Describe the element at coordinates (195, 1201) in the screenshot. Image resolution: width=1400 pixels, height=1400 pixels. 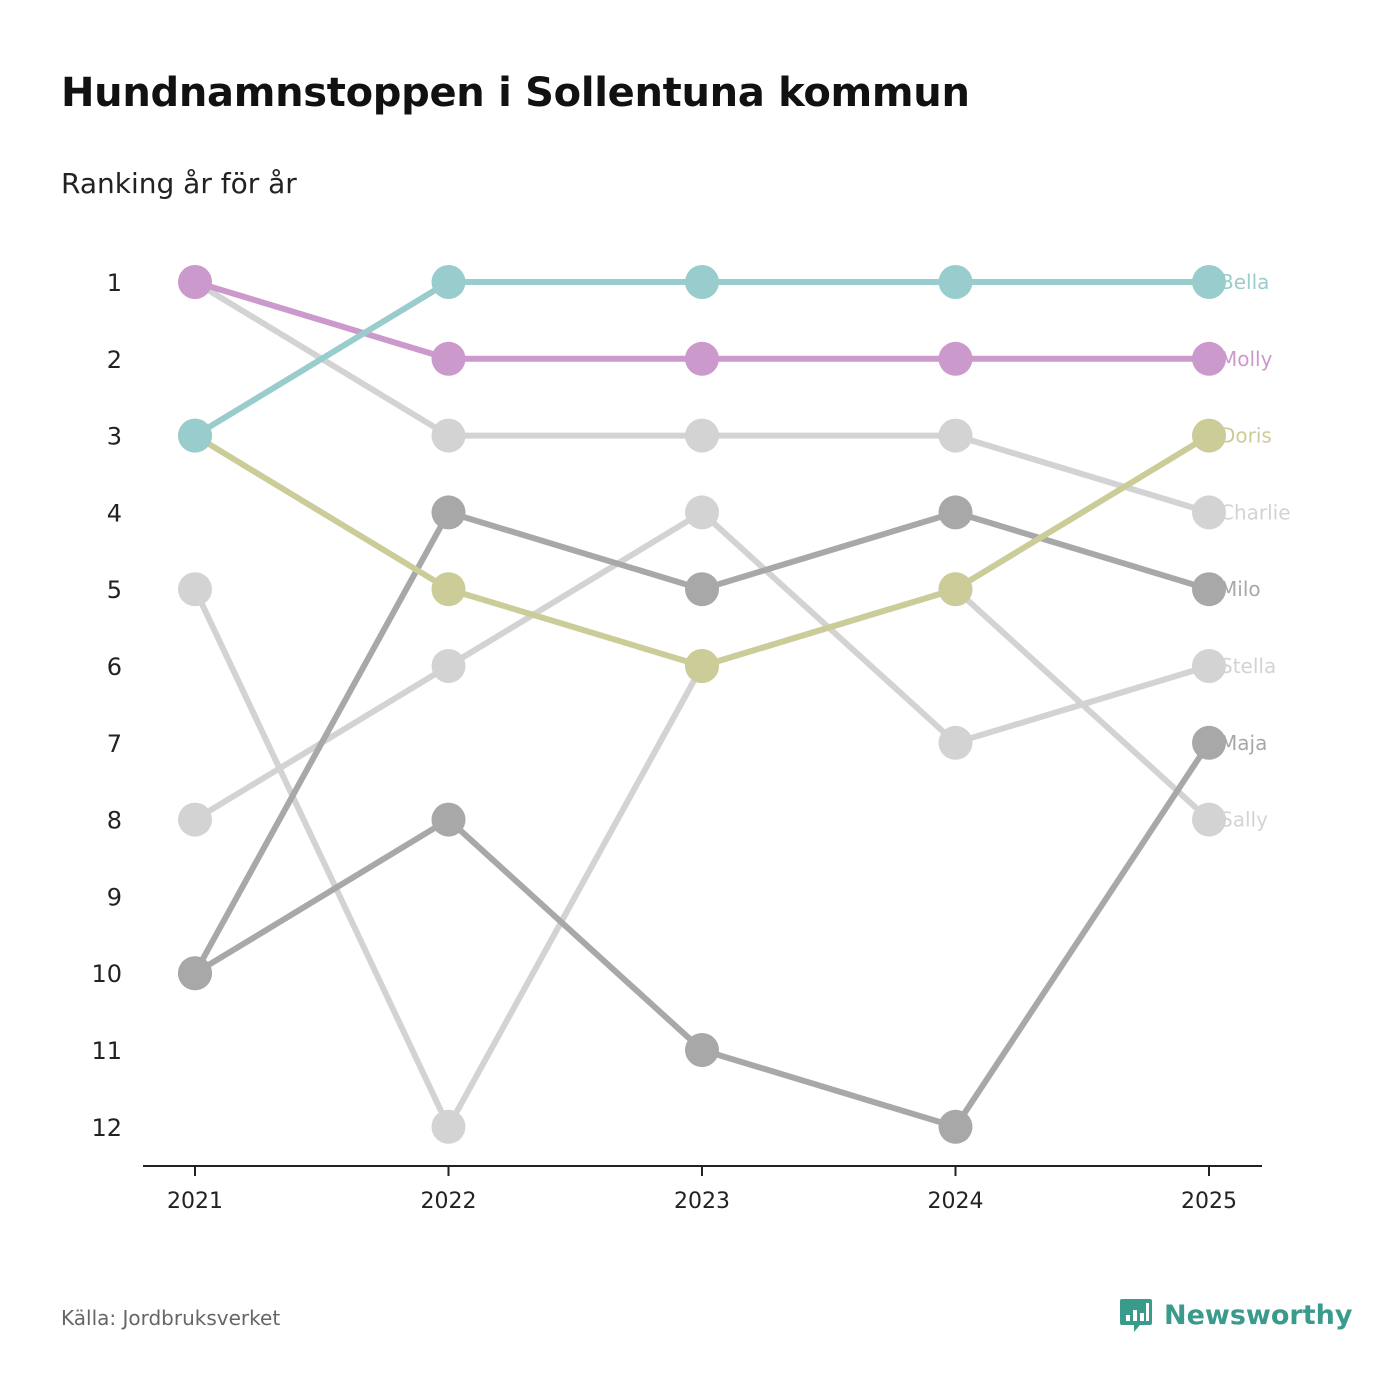
I see `x-tick-label-2021: 2021` at that location.